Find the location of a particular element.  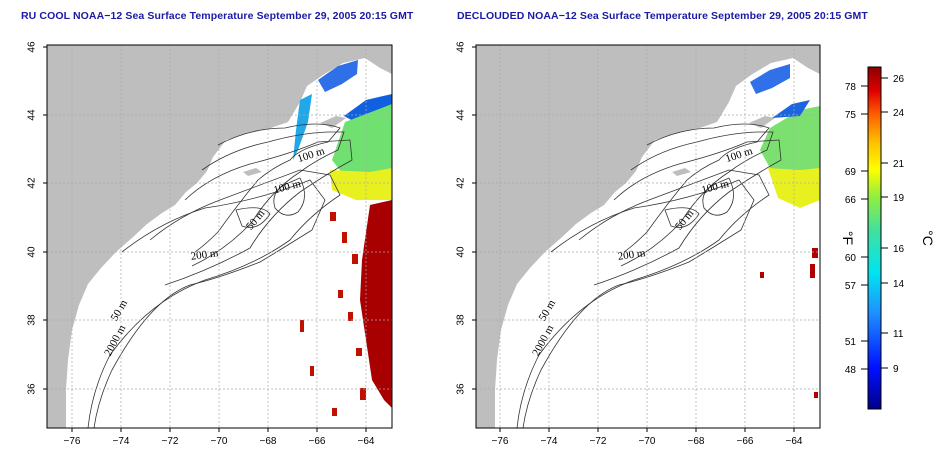

sst-raw-green is located at coordinates (362, 147).